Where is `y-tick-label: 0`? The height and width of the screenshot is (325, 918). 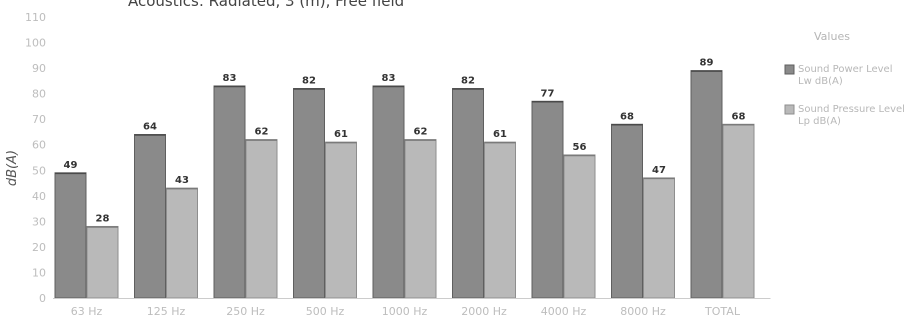 y-tick-label: 0 is located at coordinates (42, 298).